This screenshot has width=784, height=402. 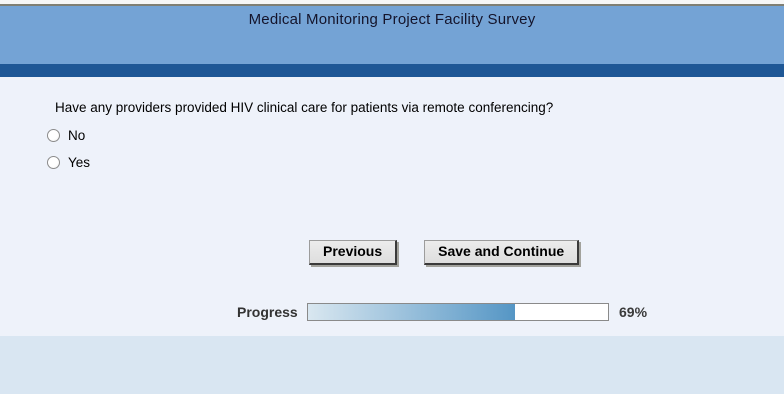 I want to click on progress-bar, so click(x=458, y=312).